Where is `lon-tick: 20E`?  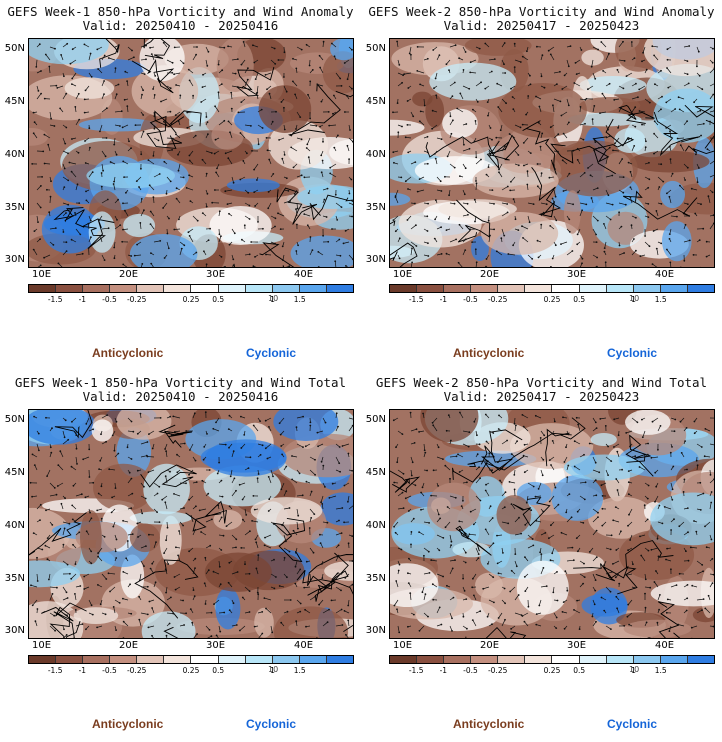
lon-tick: 20E is located at coordinates (129, 274).